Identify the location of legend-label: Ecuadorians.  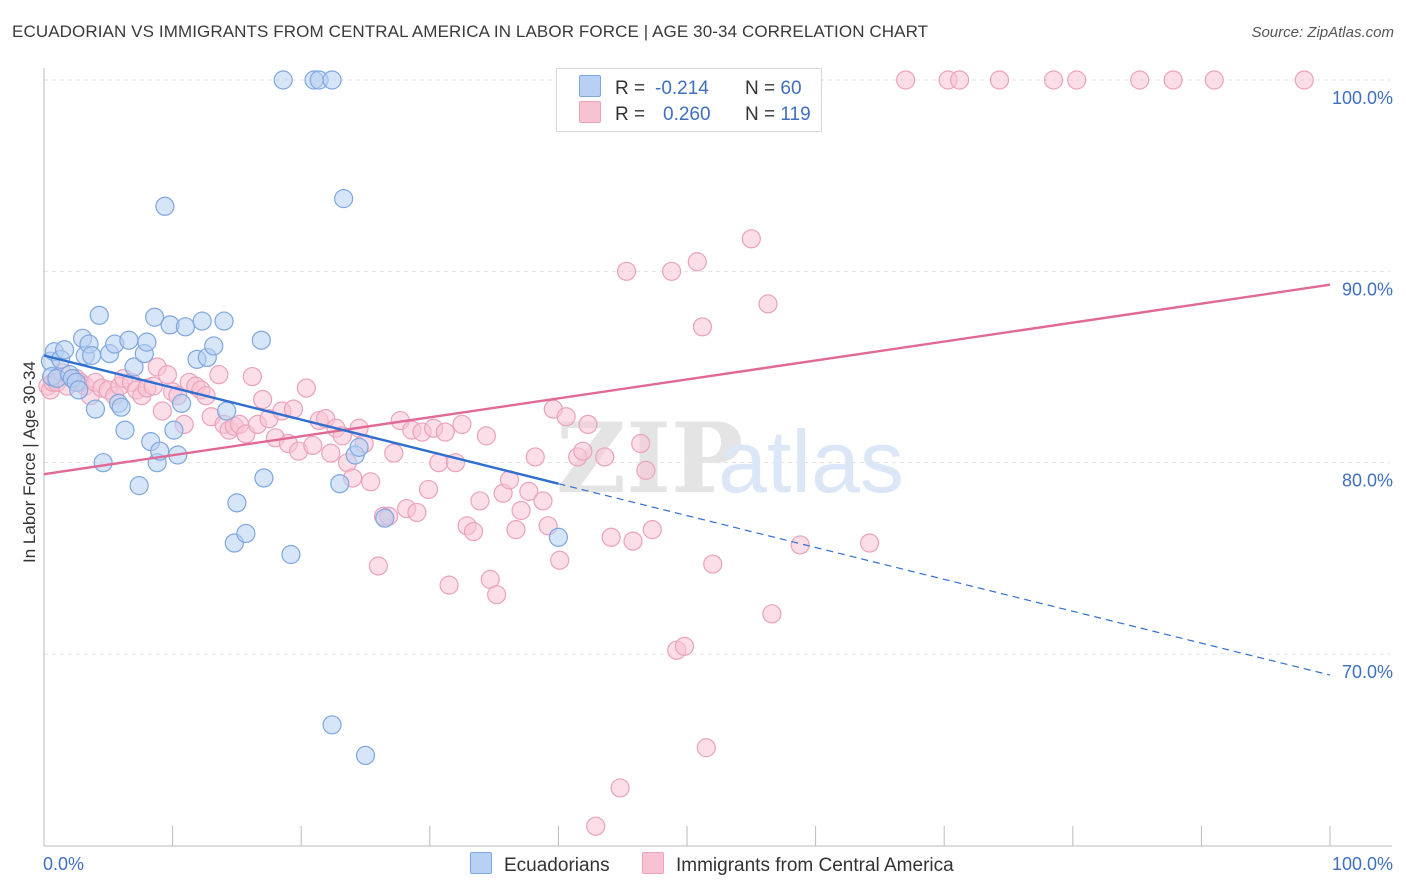
(557, 865).